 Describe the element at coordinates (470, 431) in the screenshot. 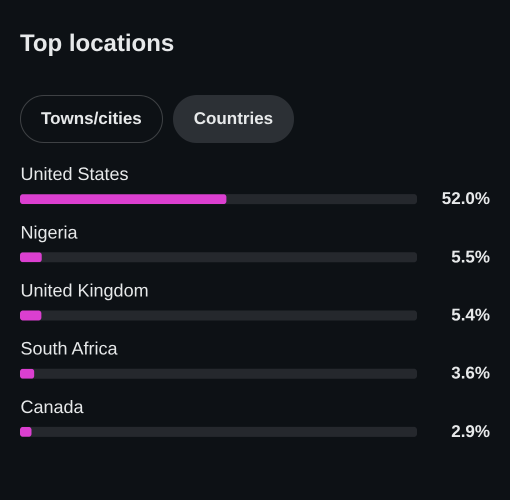

I see `data-label: 2.9%` at that location.